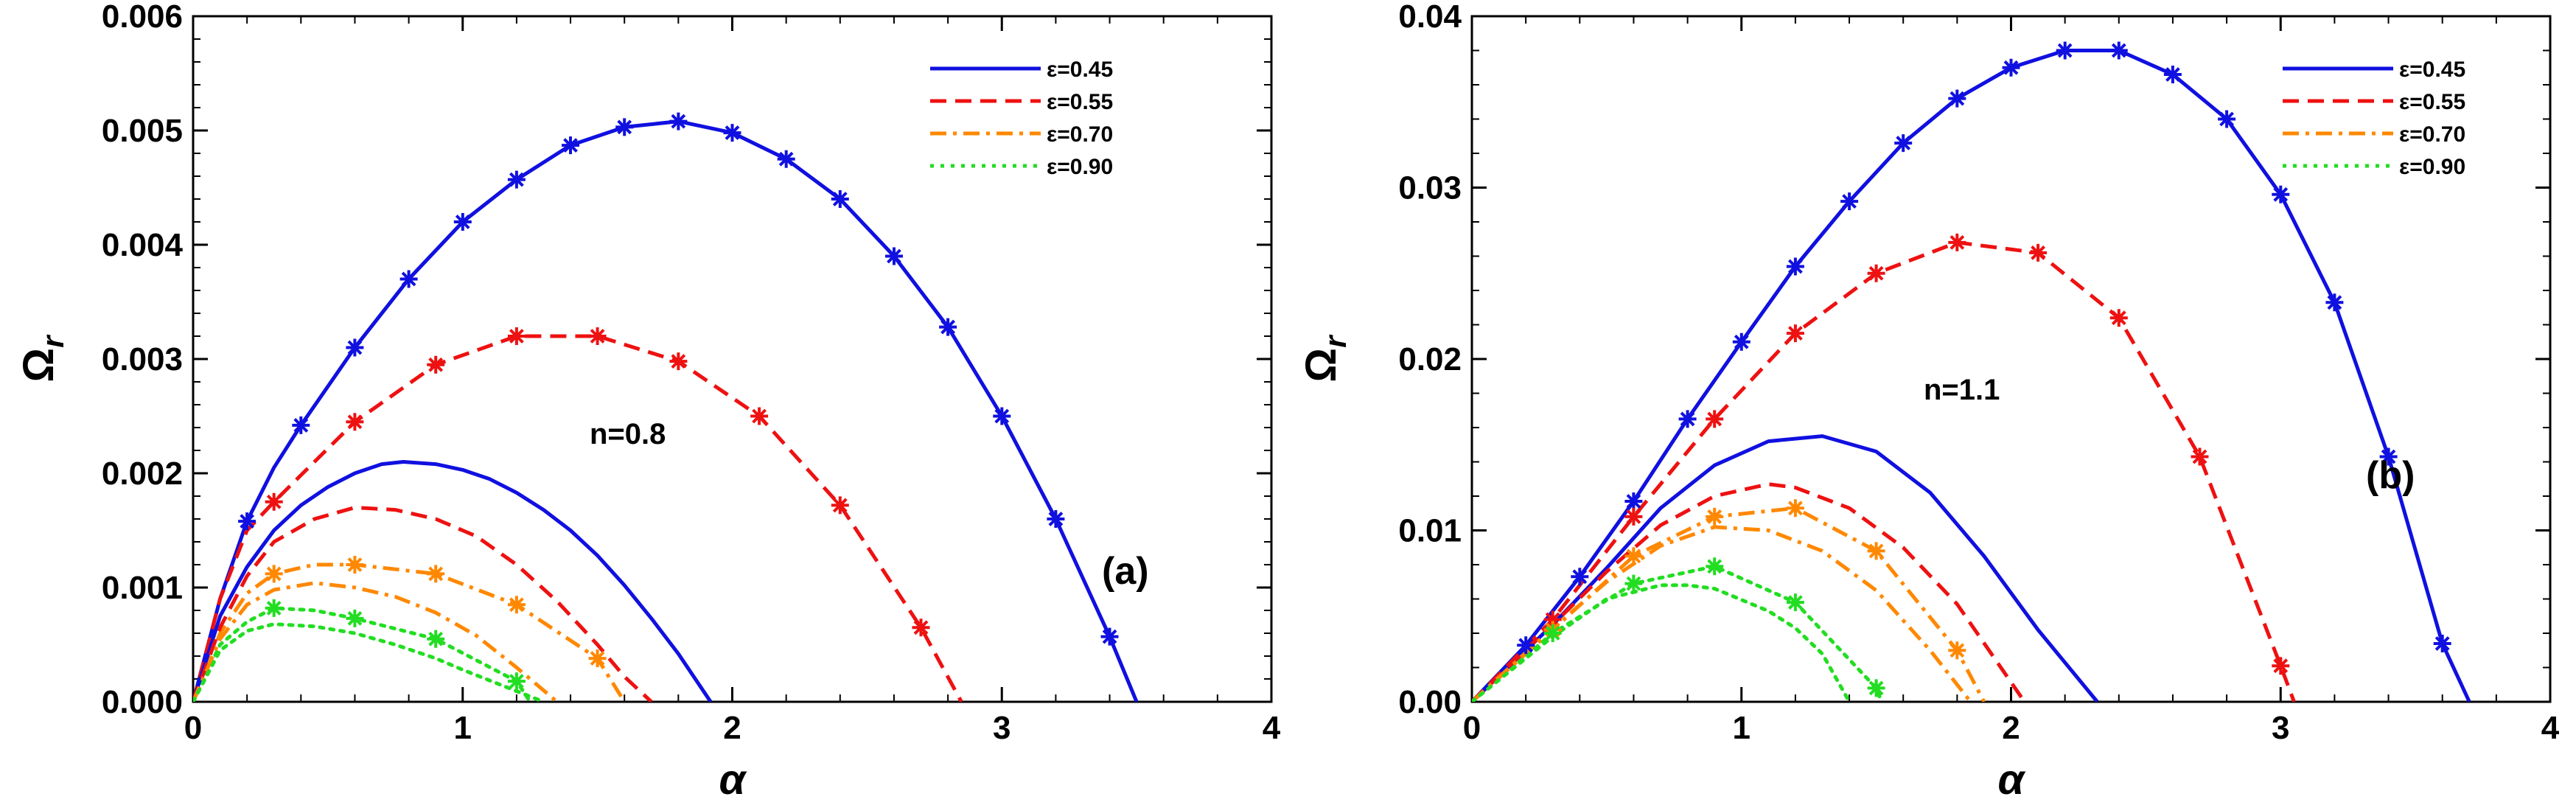  What do you see at coordinates (1430, 188) in the screenshot?
I see `y-tick-label: 0.03` at bounding box center [1430, 188].